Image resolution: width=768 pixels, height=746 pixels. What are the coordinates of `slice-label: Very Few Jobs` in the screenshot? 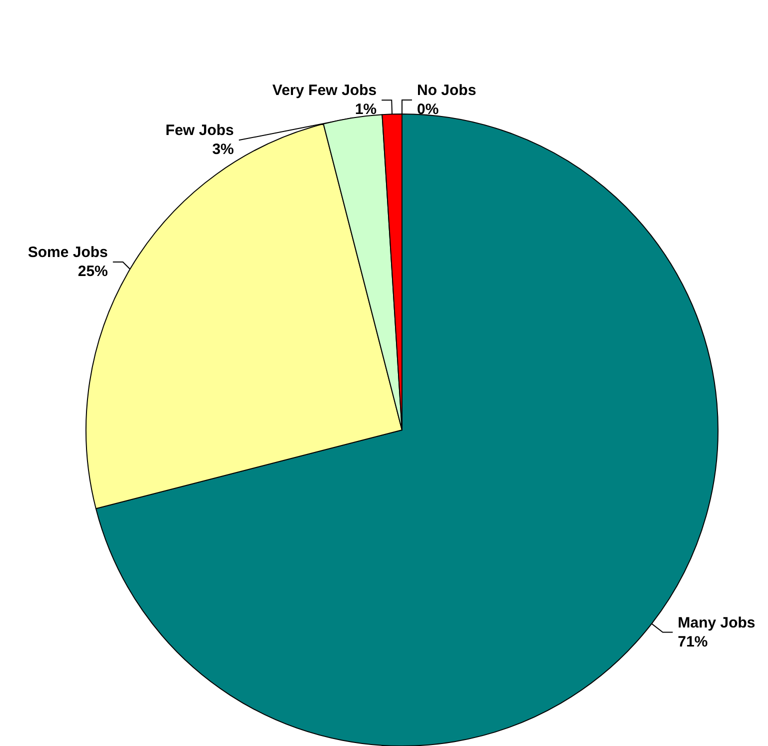 It's located at (324, 91).